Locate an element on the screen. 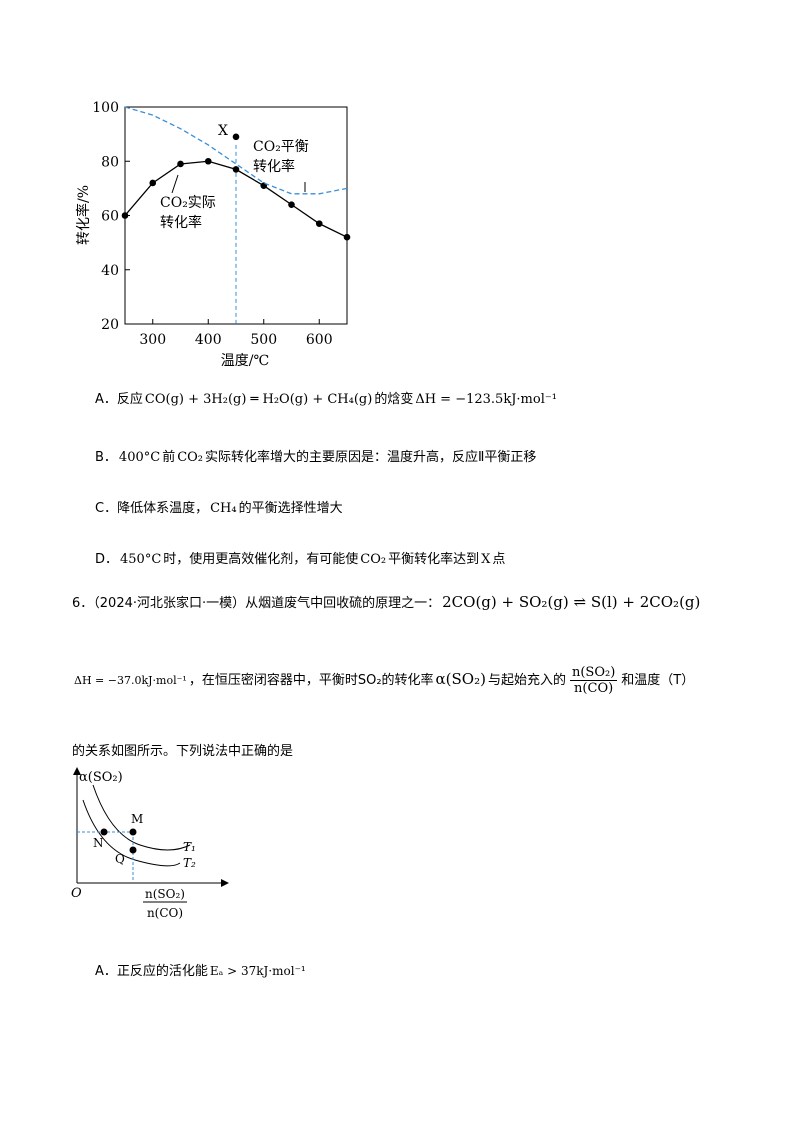 The width and height of the screenshot is (800, 1132). denominator: n(CO) is located at coordinates (594, 688).